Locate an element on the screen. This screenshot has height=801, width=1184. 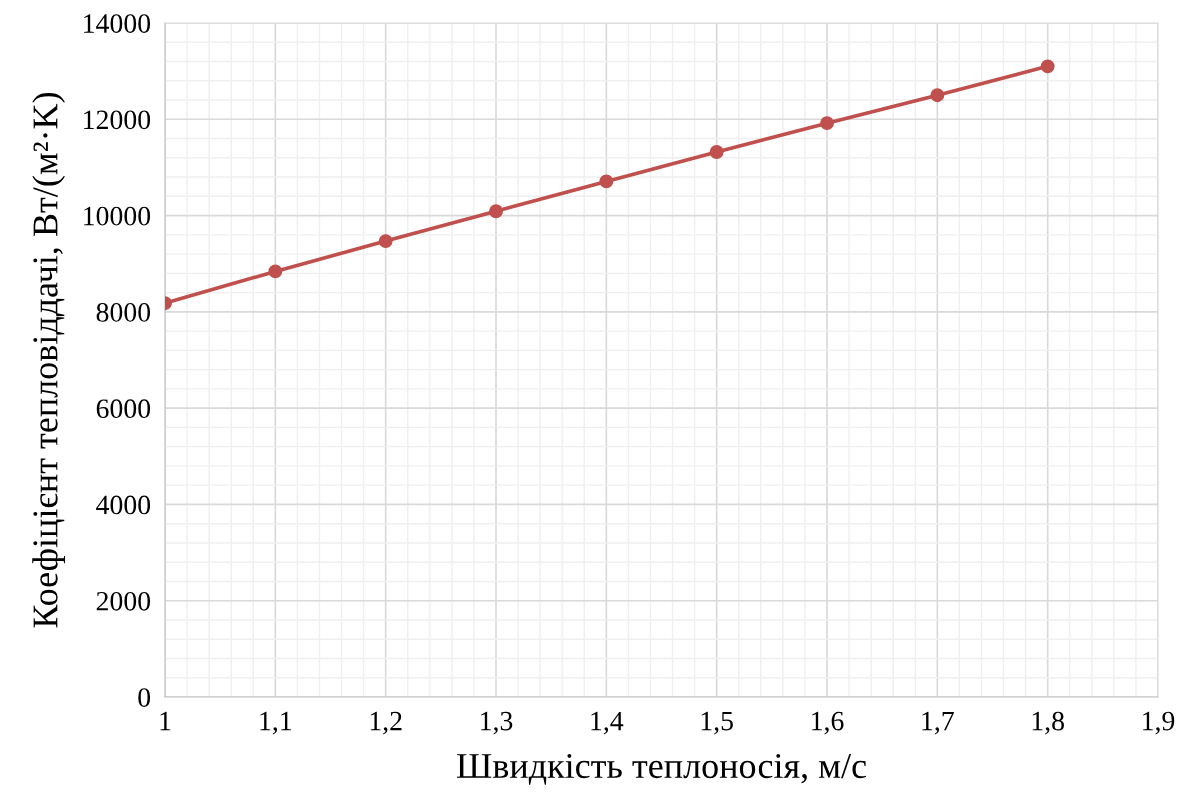
x-tick-label: 1,2 is located at coordinates (386, 723).